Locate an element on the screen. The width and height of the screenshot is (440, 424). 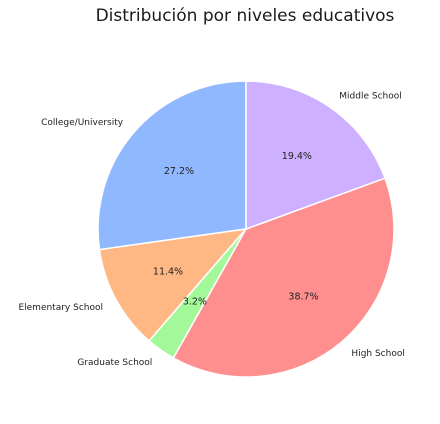
slice-percent-label: 19.4% is located at coordinates (297, 156).